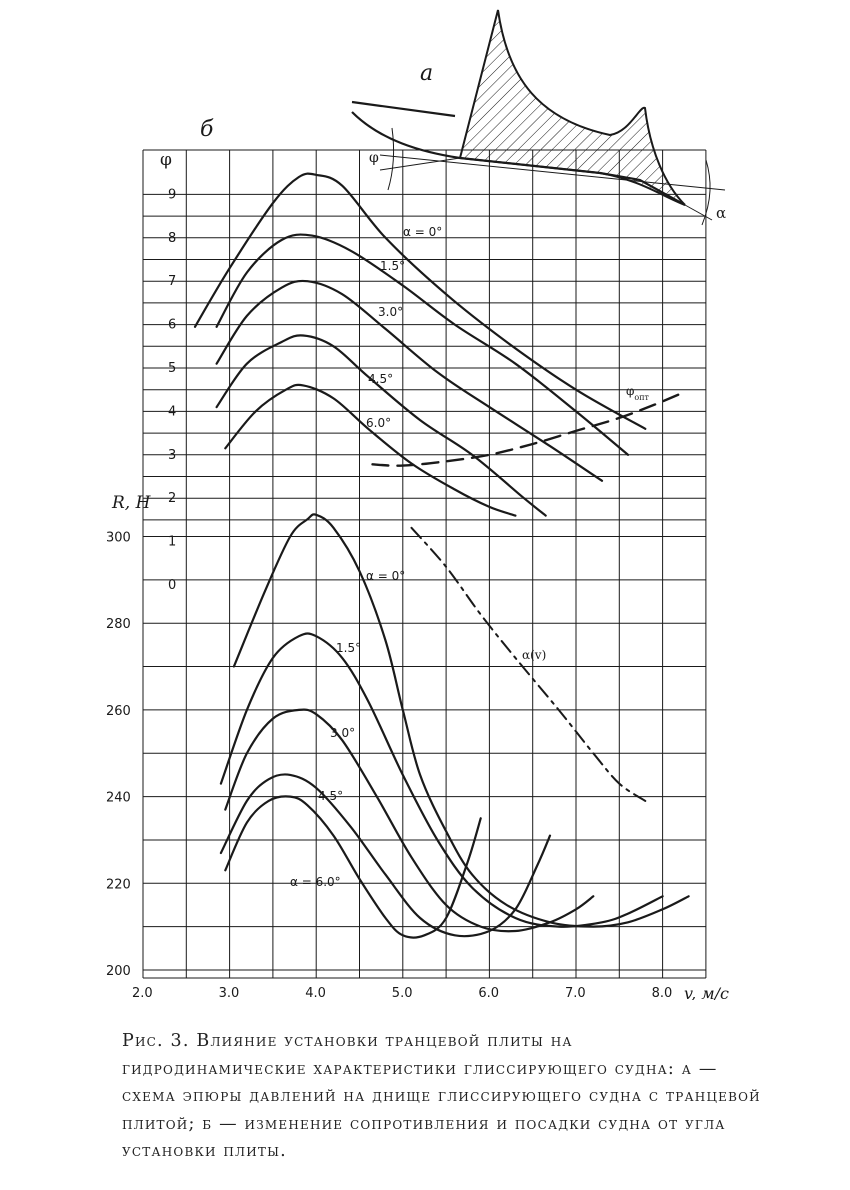  What do you see at coordinates (118, 884) in the screenshot?
I see `r-tick-label: 220` at bounding box center [118, 884].